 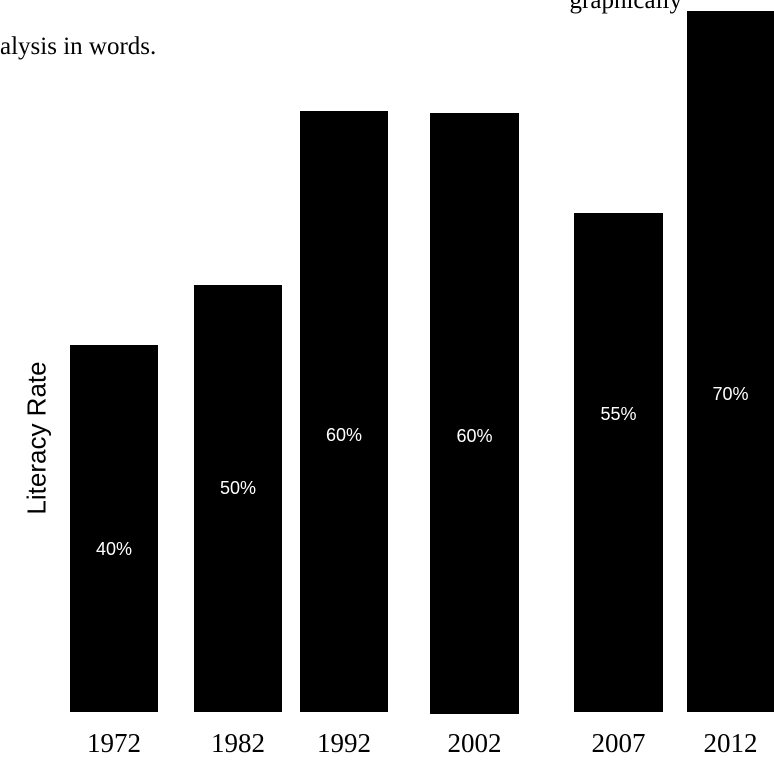 What do you see at coordinates (344, 435) in the screenshot?
I see `data-label-1992: 60%` at bounding box center [344, 435].